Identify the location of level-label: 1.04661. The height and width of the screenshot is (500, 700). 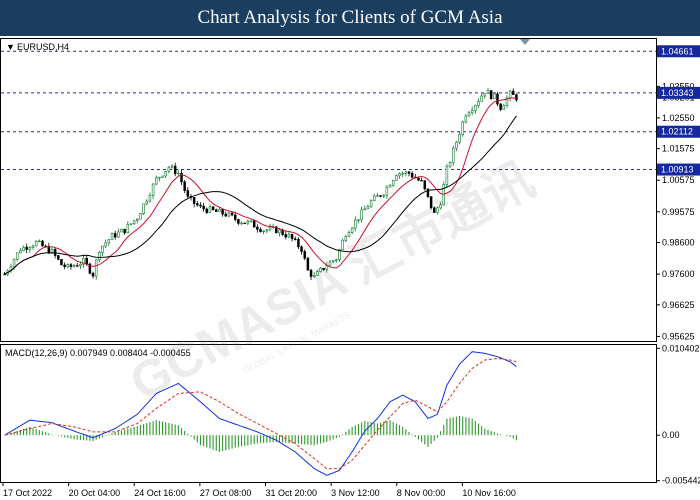
(677, 51).